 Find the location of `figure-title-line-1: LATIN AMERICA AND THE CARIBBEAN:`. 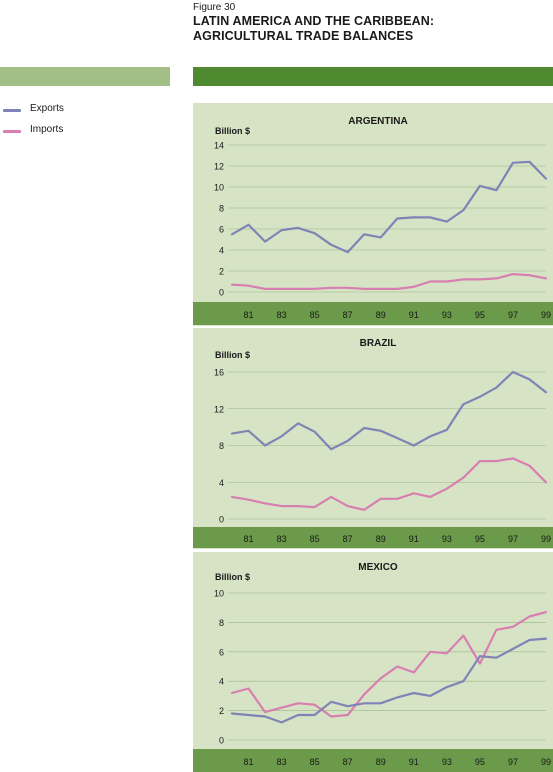

figure-title-line-1: LATIN AMERICA AND THE CARIBBEAN: is located at coordinates (314, 21).